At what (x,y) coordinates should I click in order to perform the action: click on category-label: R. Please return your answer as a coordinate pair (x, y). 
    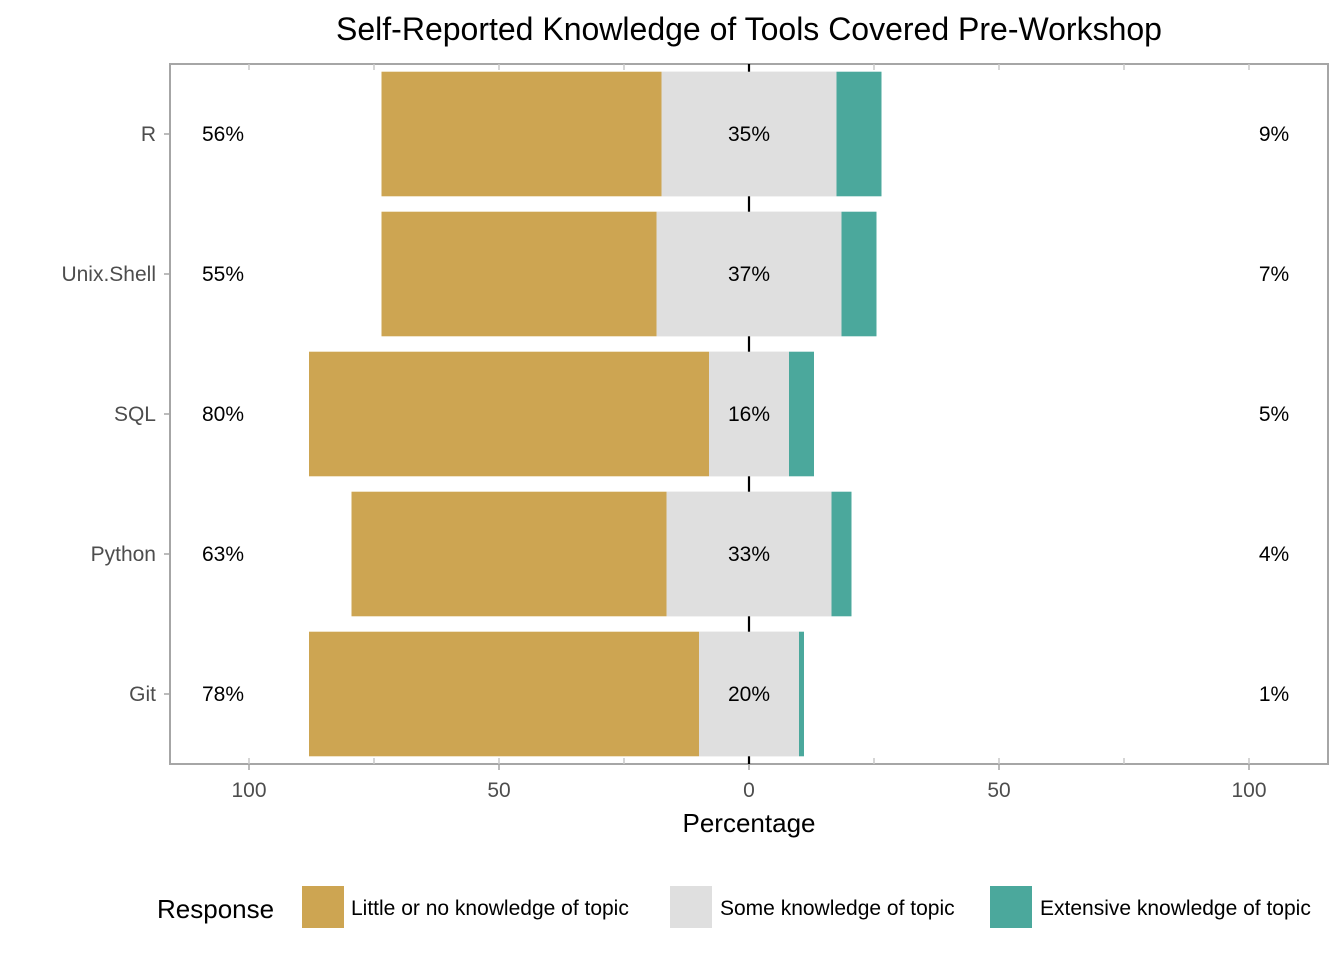
    Looking at the image, I should click on (148, 134).